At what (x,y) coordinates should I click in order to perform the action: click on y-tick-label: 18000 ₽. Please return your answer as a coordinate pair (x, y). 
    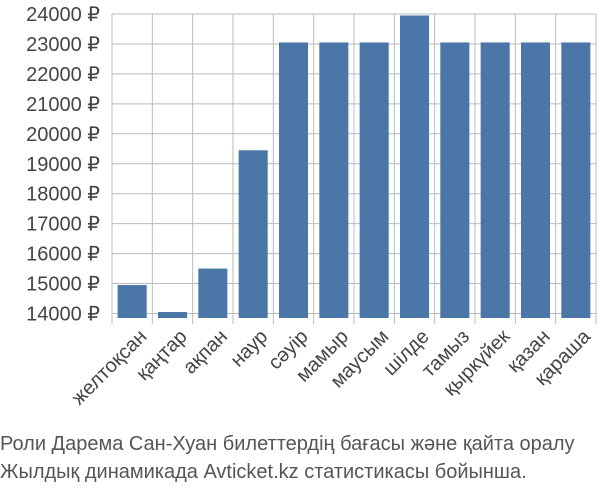
    Looking at the image, I should click on (63, 195).